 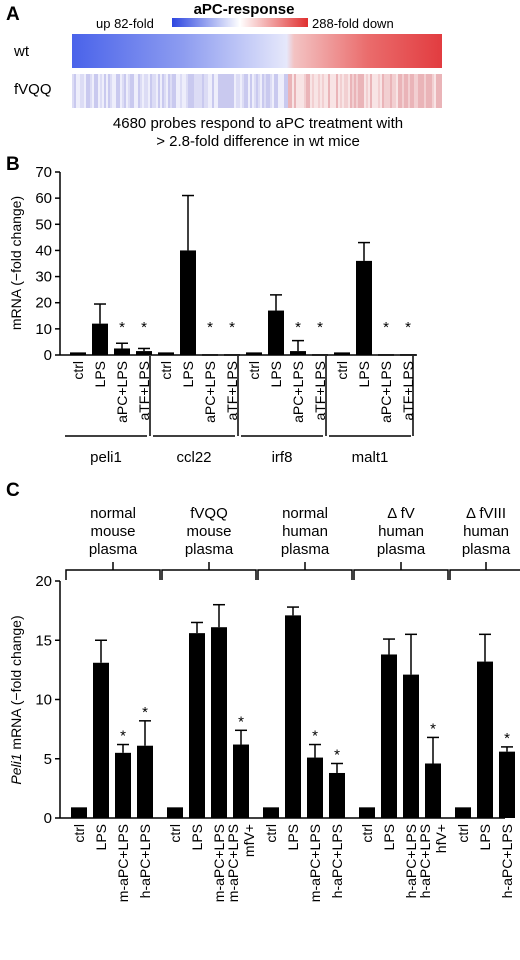 I want to click on chart-b-ytick-label: 40, so click(x=43, y=250).